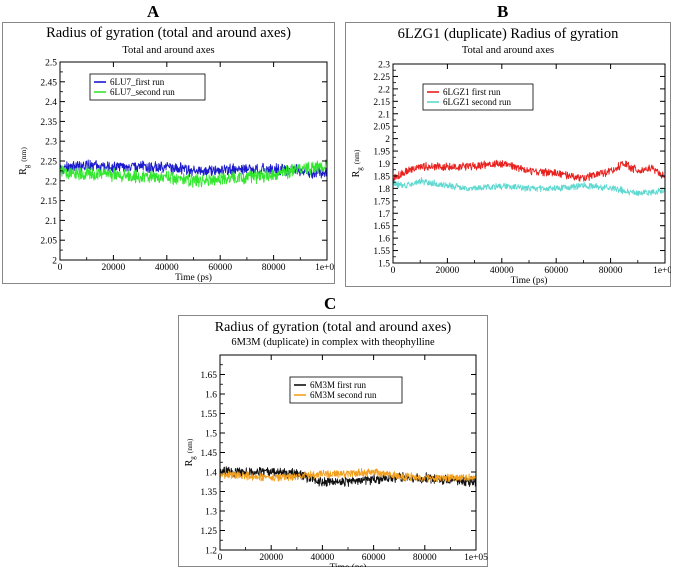 The image size is (676, 571). I want to click on y-tick-label: 2.45, so click(48, 83).